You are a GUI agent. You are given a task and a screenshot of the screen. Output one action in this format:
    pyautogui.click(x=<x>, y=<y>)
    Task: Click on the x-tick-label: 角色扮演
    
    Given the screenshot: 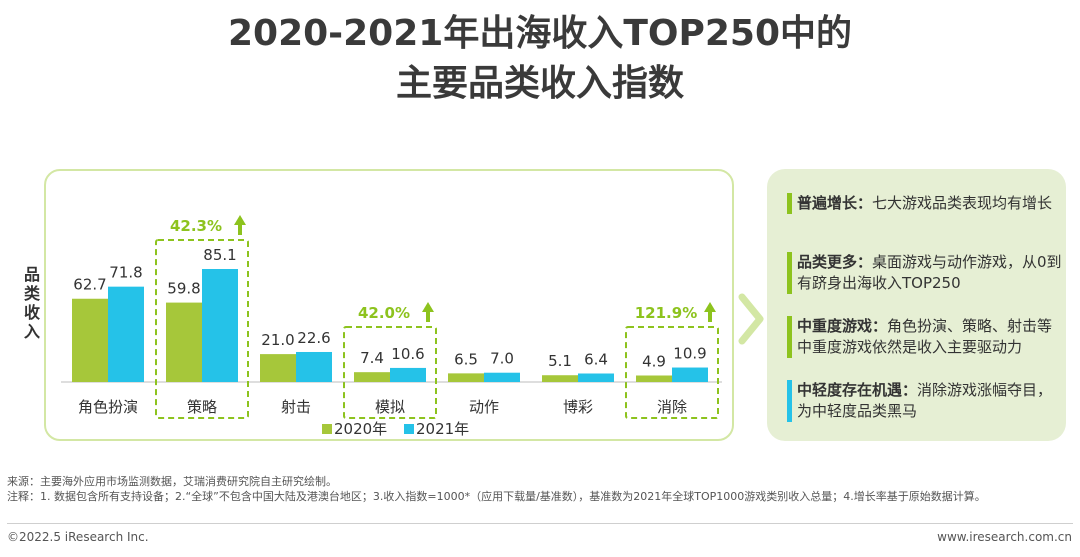 What is the action you would take?
    pyautogui.click(x=108, y=407)
    